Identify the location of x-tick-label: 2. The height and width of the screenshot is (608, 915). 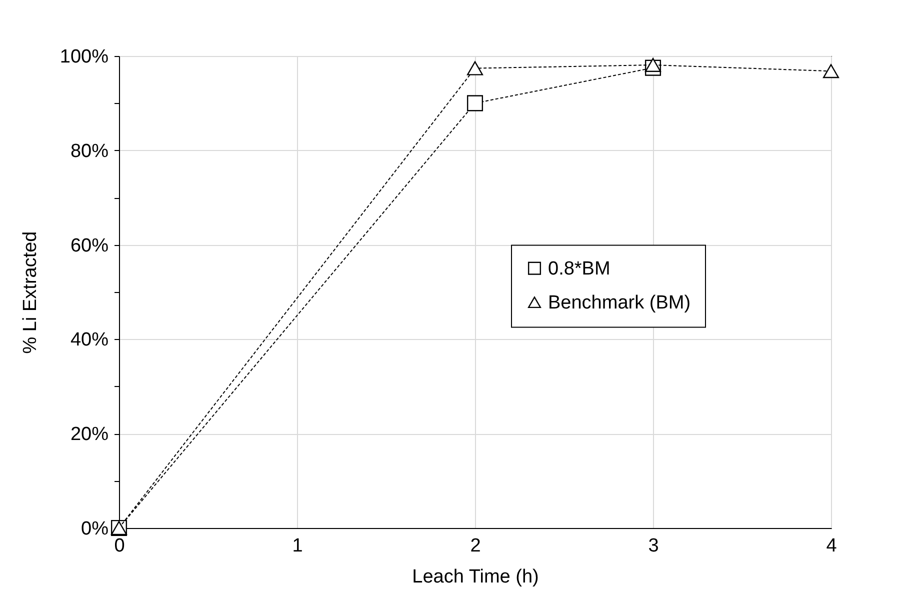
(475, 546).